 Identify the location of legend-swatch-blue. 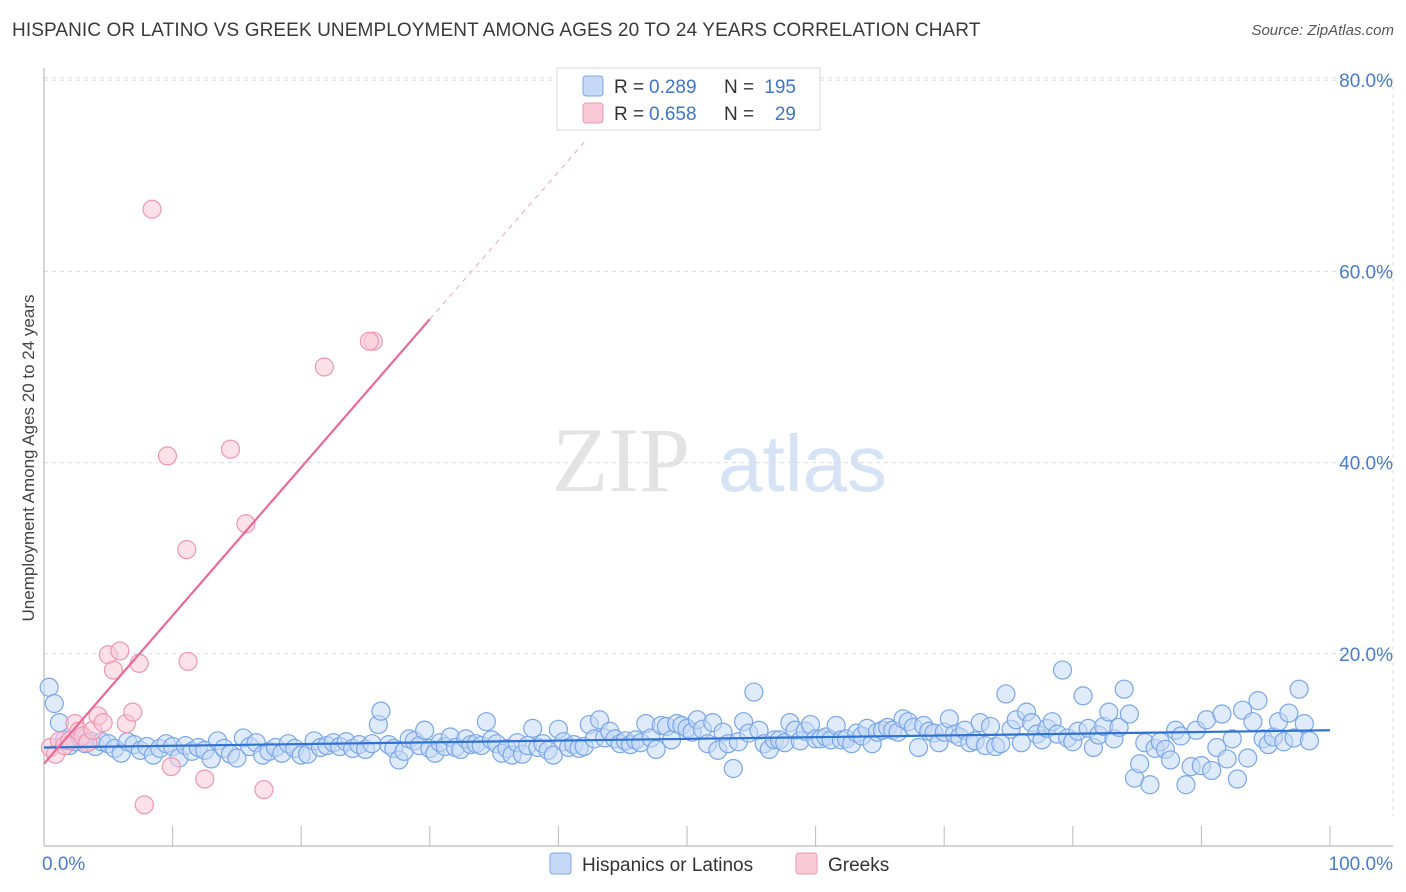
(593, 86).